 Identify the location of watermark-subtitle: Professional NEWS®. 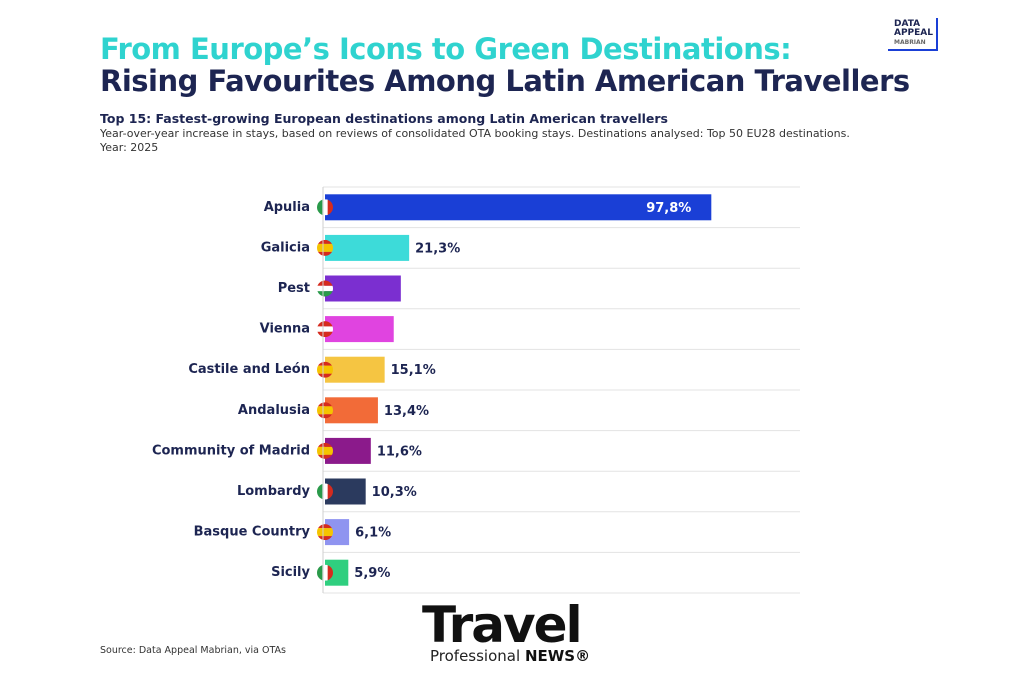
(510, 656).